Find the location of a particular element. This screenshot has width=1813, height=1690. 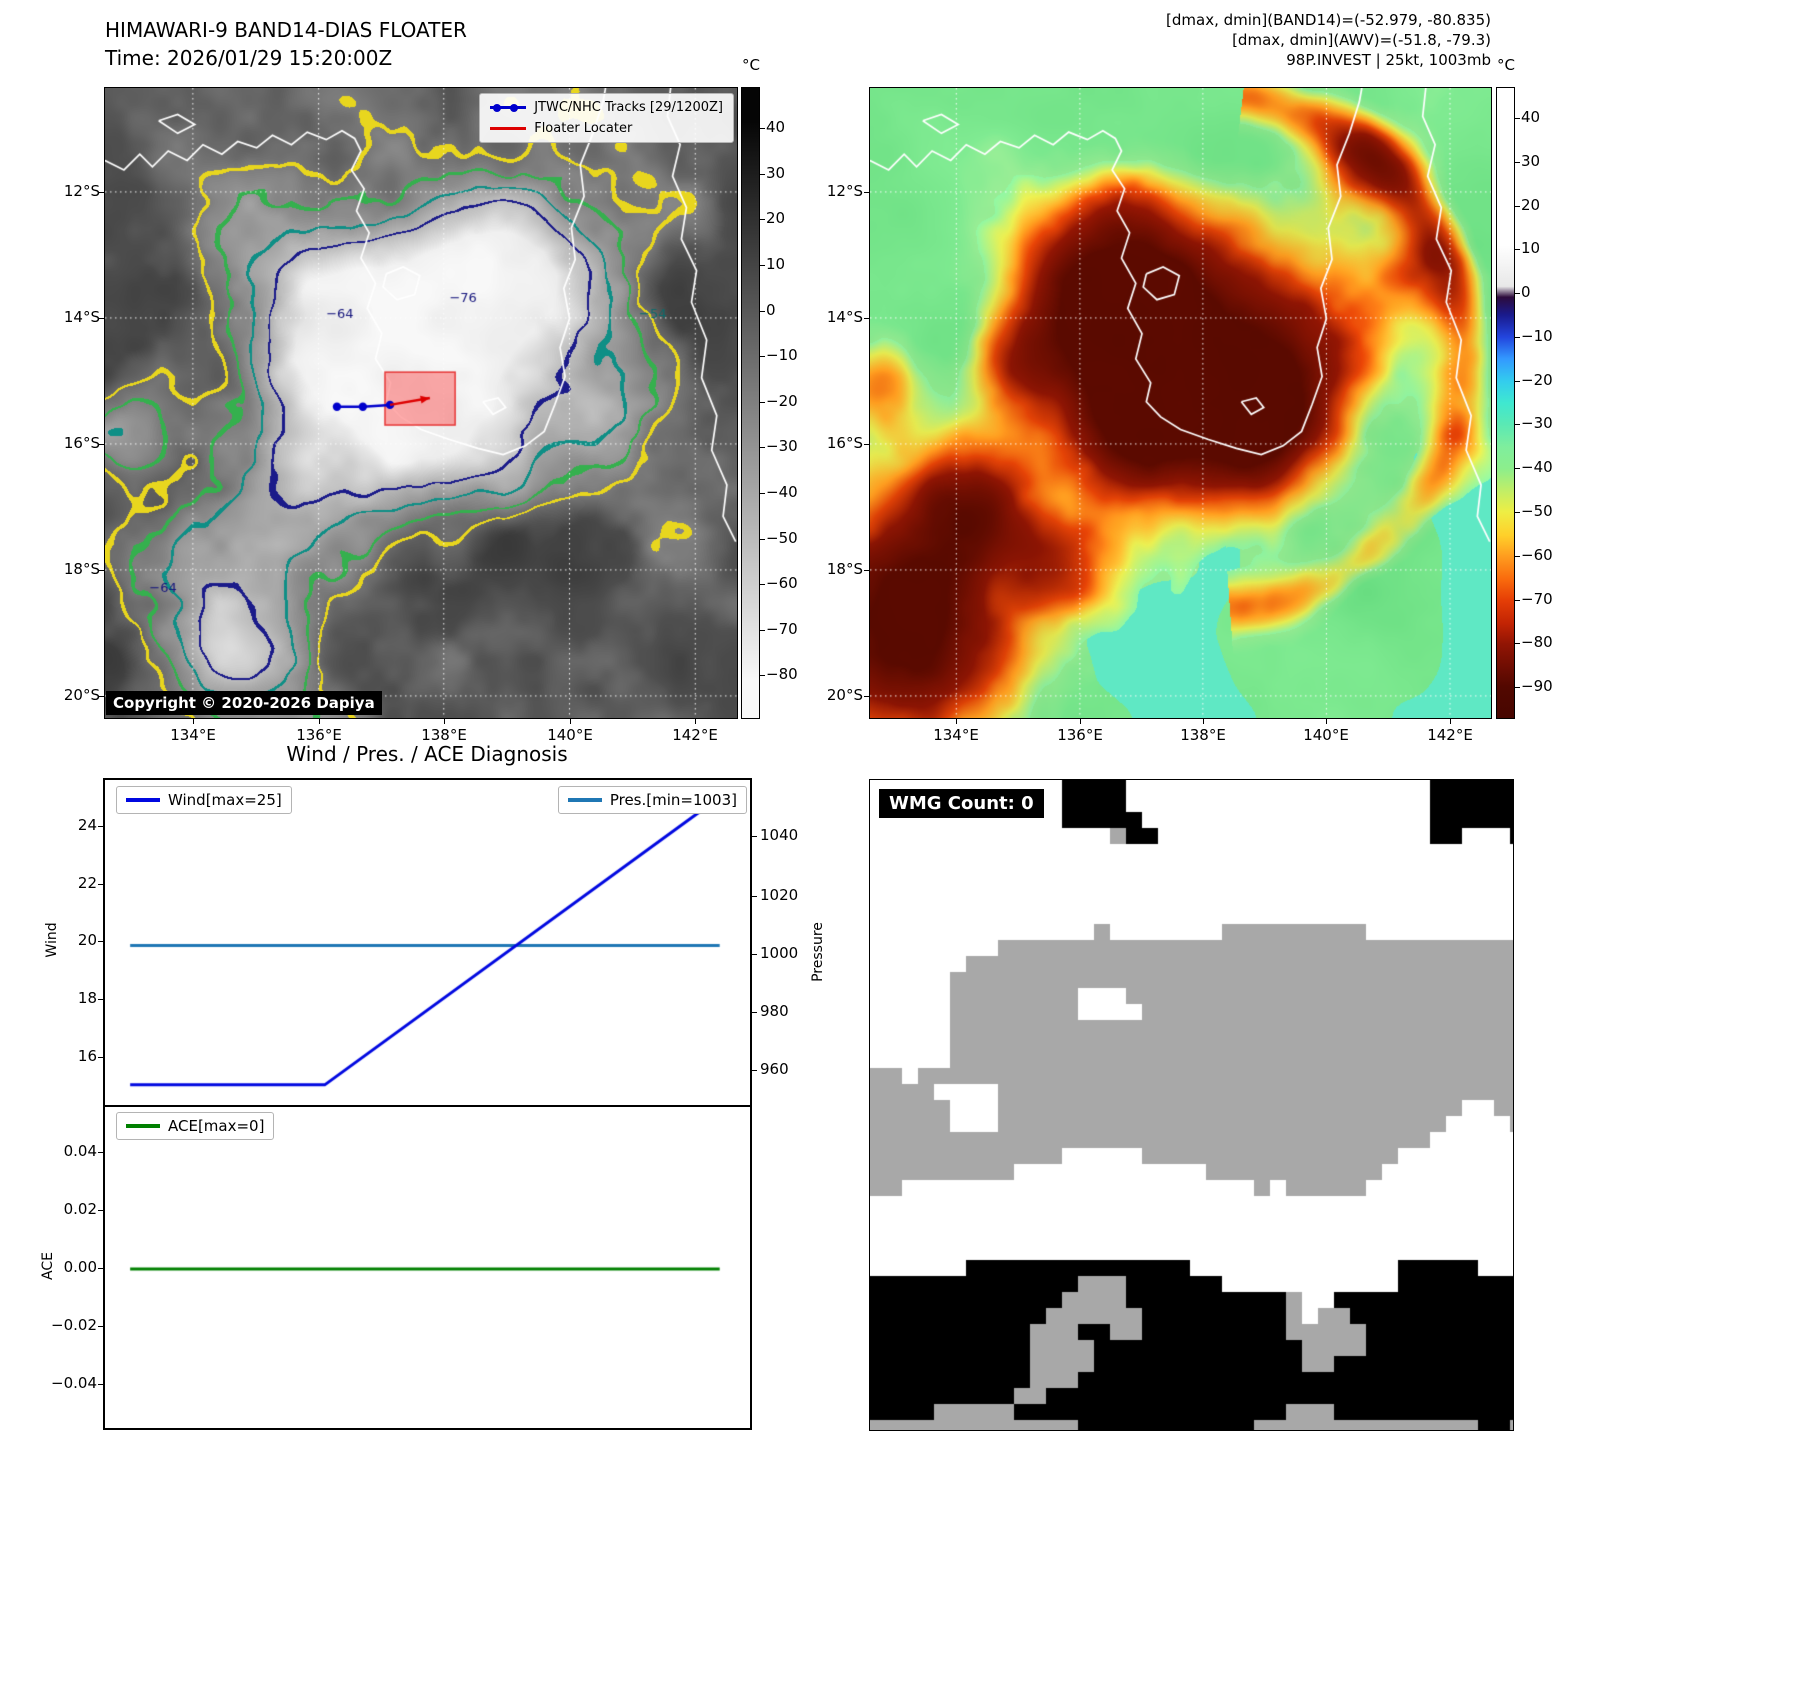

legend-row-track: JTWC/NHC Tracks [29/1200Z] is located at coordinates (606, 107).